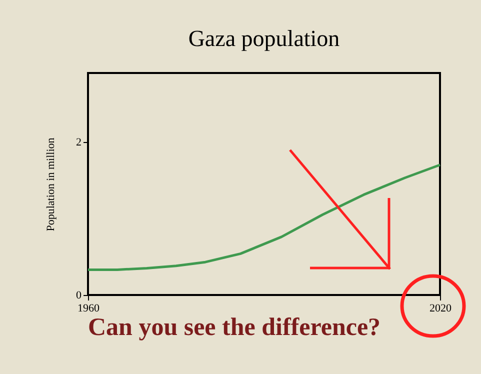  I want to click on x-tick-label: 2020, so click(441, 308).